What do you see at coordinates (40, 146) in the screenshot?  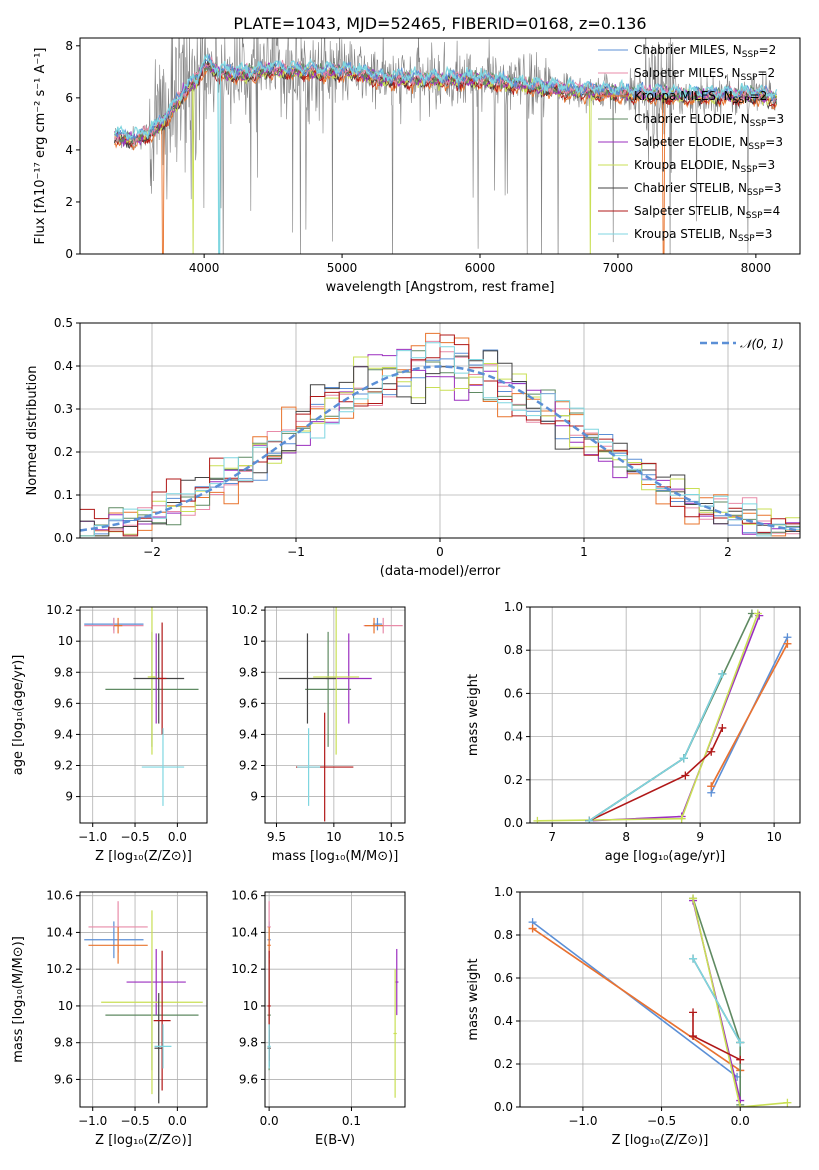 I see `y-axis-label: Flux [fλ10⁻¹⁷ erg cm⁻² s⁻¹ A⁻¹]` at bounding box center [40, 146].